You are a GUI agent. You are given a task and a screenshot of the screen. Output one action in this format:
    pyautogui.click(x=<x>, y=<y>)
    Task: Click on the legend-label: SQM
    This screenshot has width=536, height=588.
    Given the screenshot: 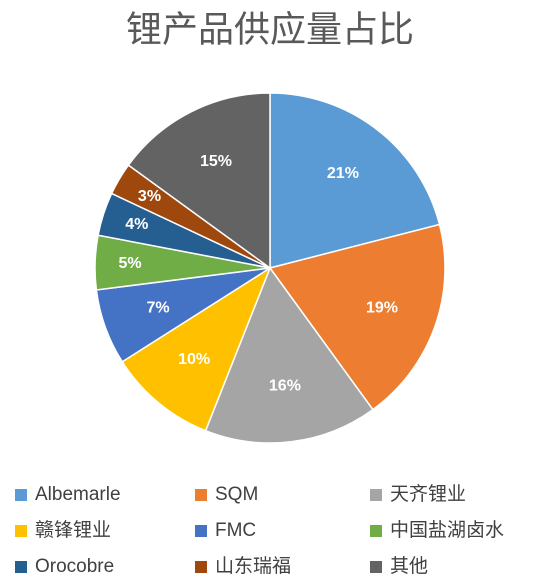 What is the action you would take?
    pyautogui.click(x=236, y=494)
    